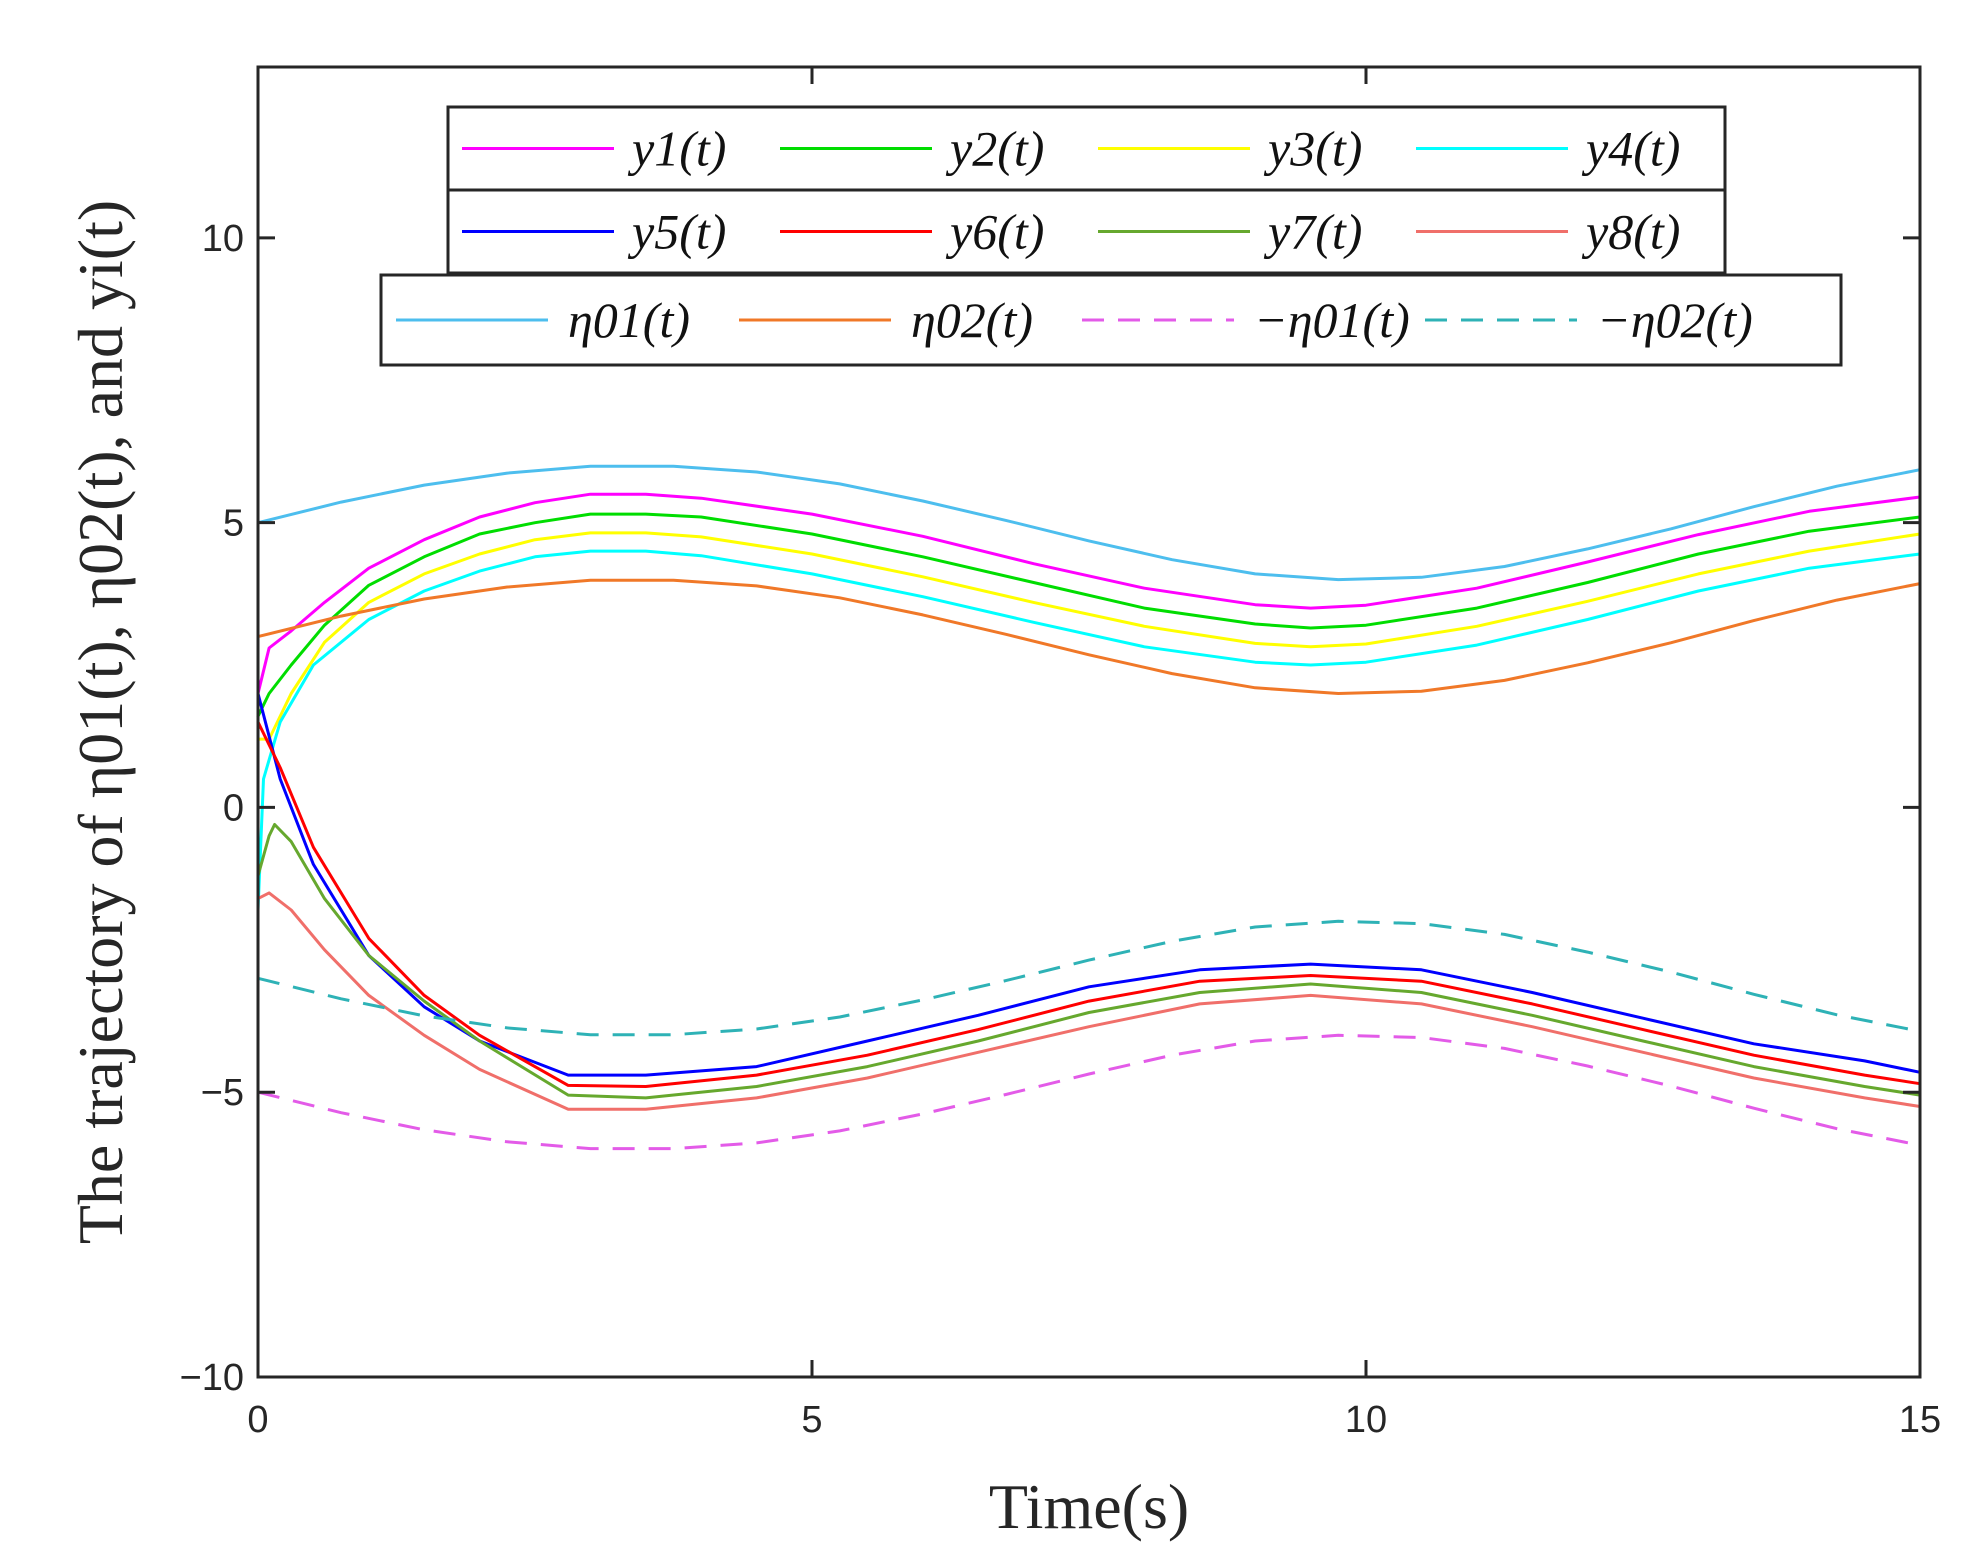 The height and width of the screenshot is (1567, 1973). Describe the element at coordinates (223, 239) in the screenshot. I see `y-tick-label: 10` at that location.